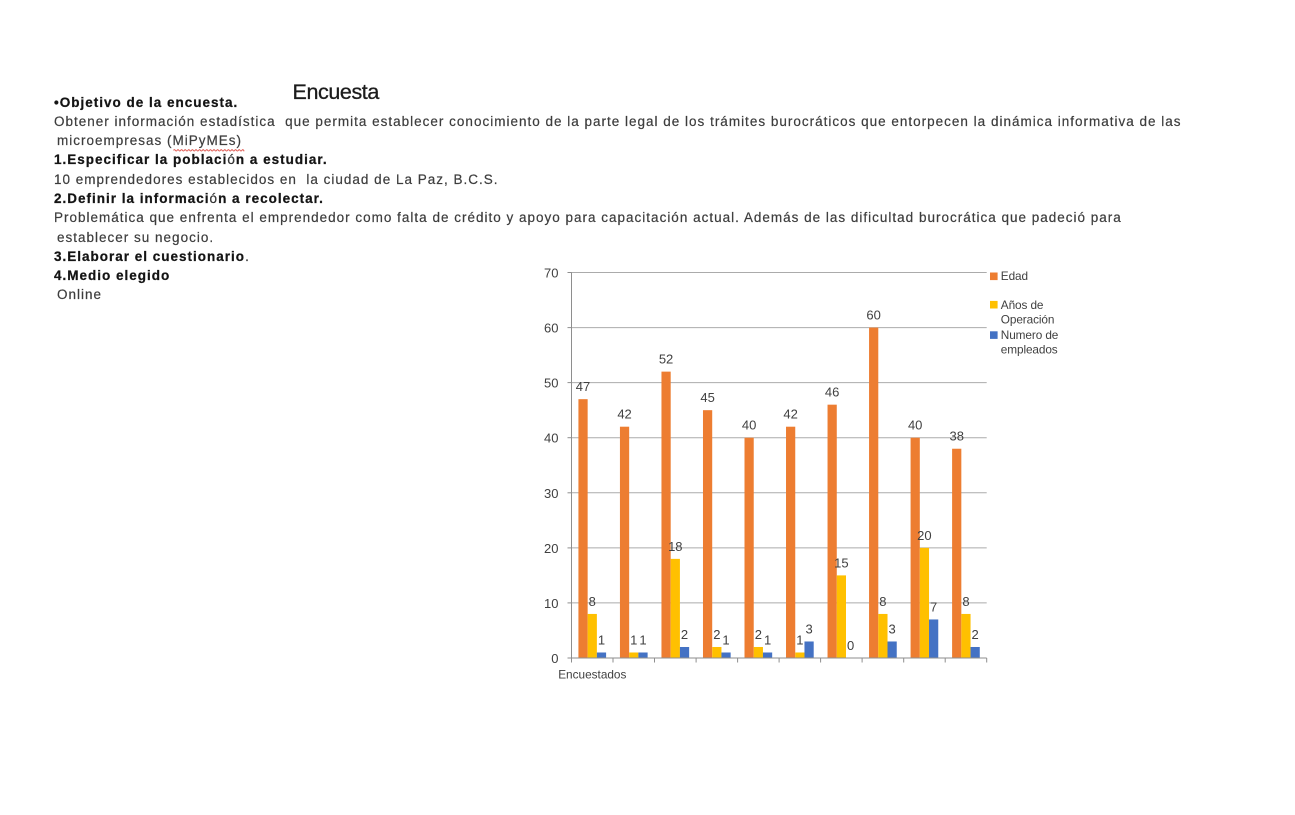  Describe the element at coordinates (551, 603) in the screenshot. I see `svg-text: 10` at that location.